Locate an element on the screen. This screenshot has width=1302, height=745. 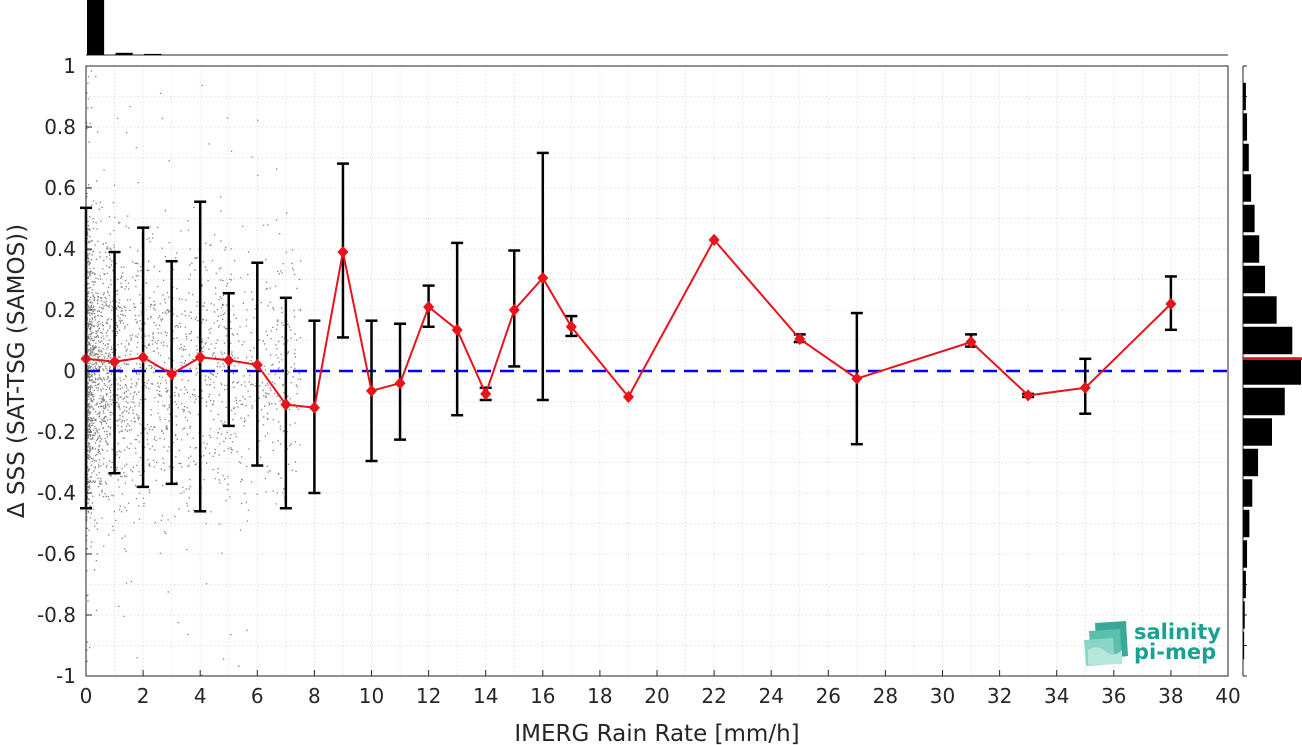
y-tick-label: 0.6 is located at coordinates (60, 188).